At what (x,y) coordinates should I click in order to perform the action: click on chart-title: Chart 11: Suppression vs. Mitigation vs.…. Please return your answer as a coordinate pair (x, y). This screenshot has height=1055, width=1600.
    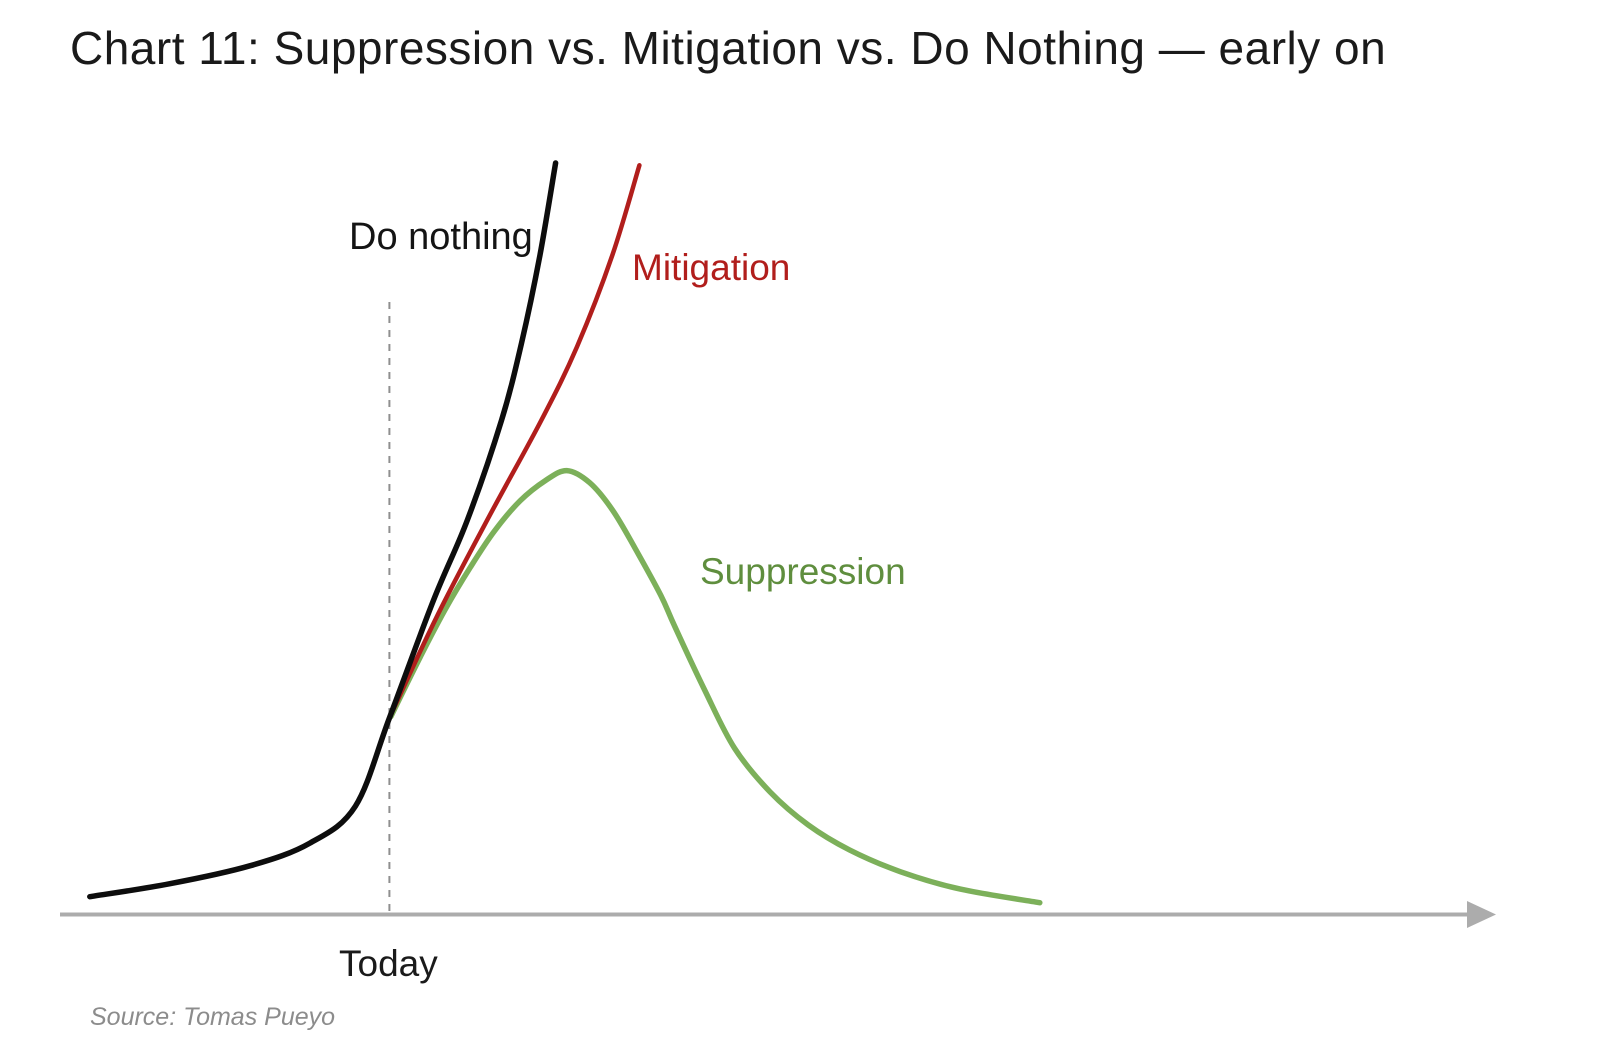
    Looking at the image, I should click on (728, 48).